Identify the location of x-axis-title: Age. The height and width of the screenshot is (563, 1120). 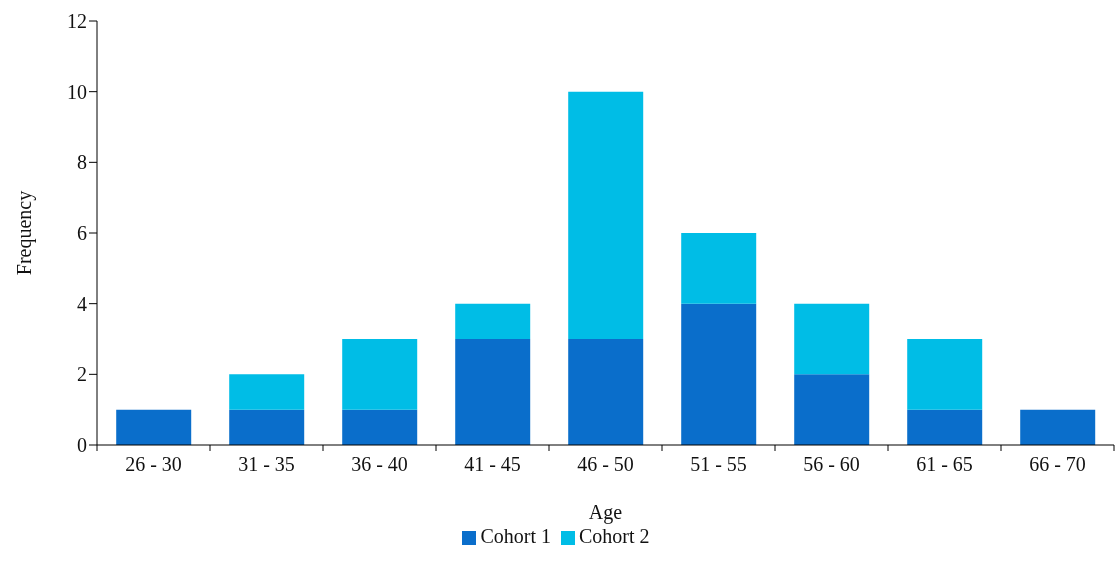
(605, 512).